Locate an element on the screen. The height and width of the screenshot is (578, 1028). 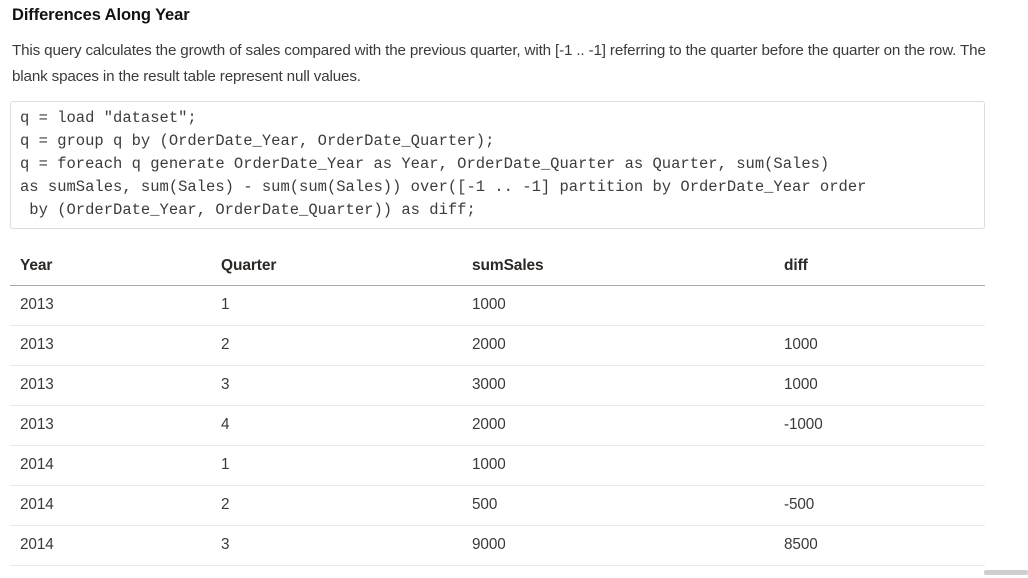
table-row: 2013 3 3000 1000 is located at coordinates (497, 385).